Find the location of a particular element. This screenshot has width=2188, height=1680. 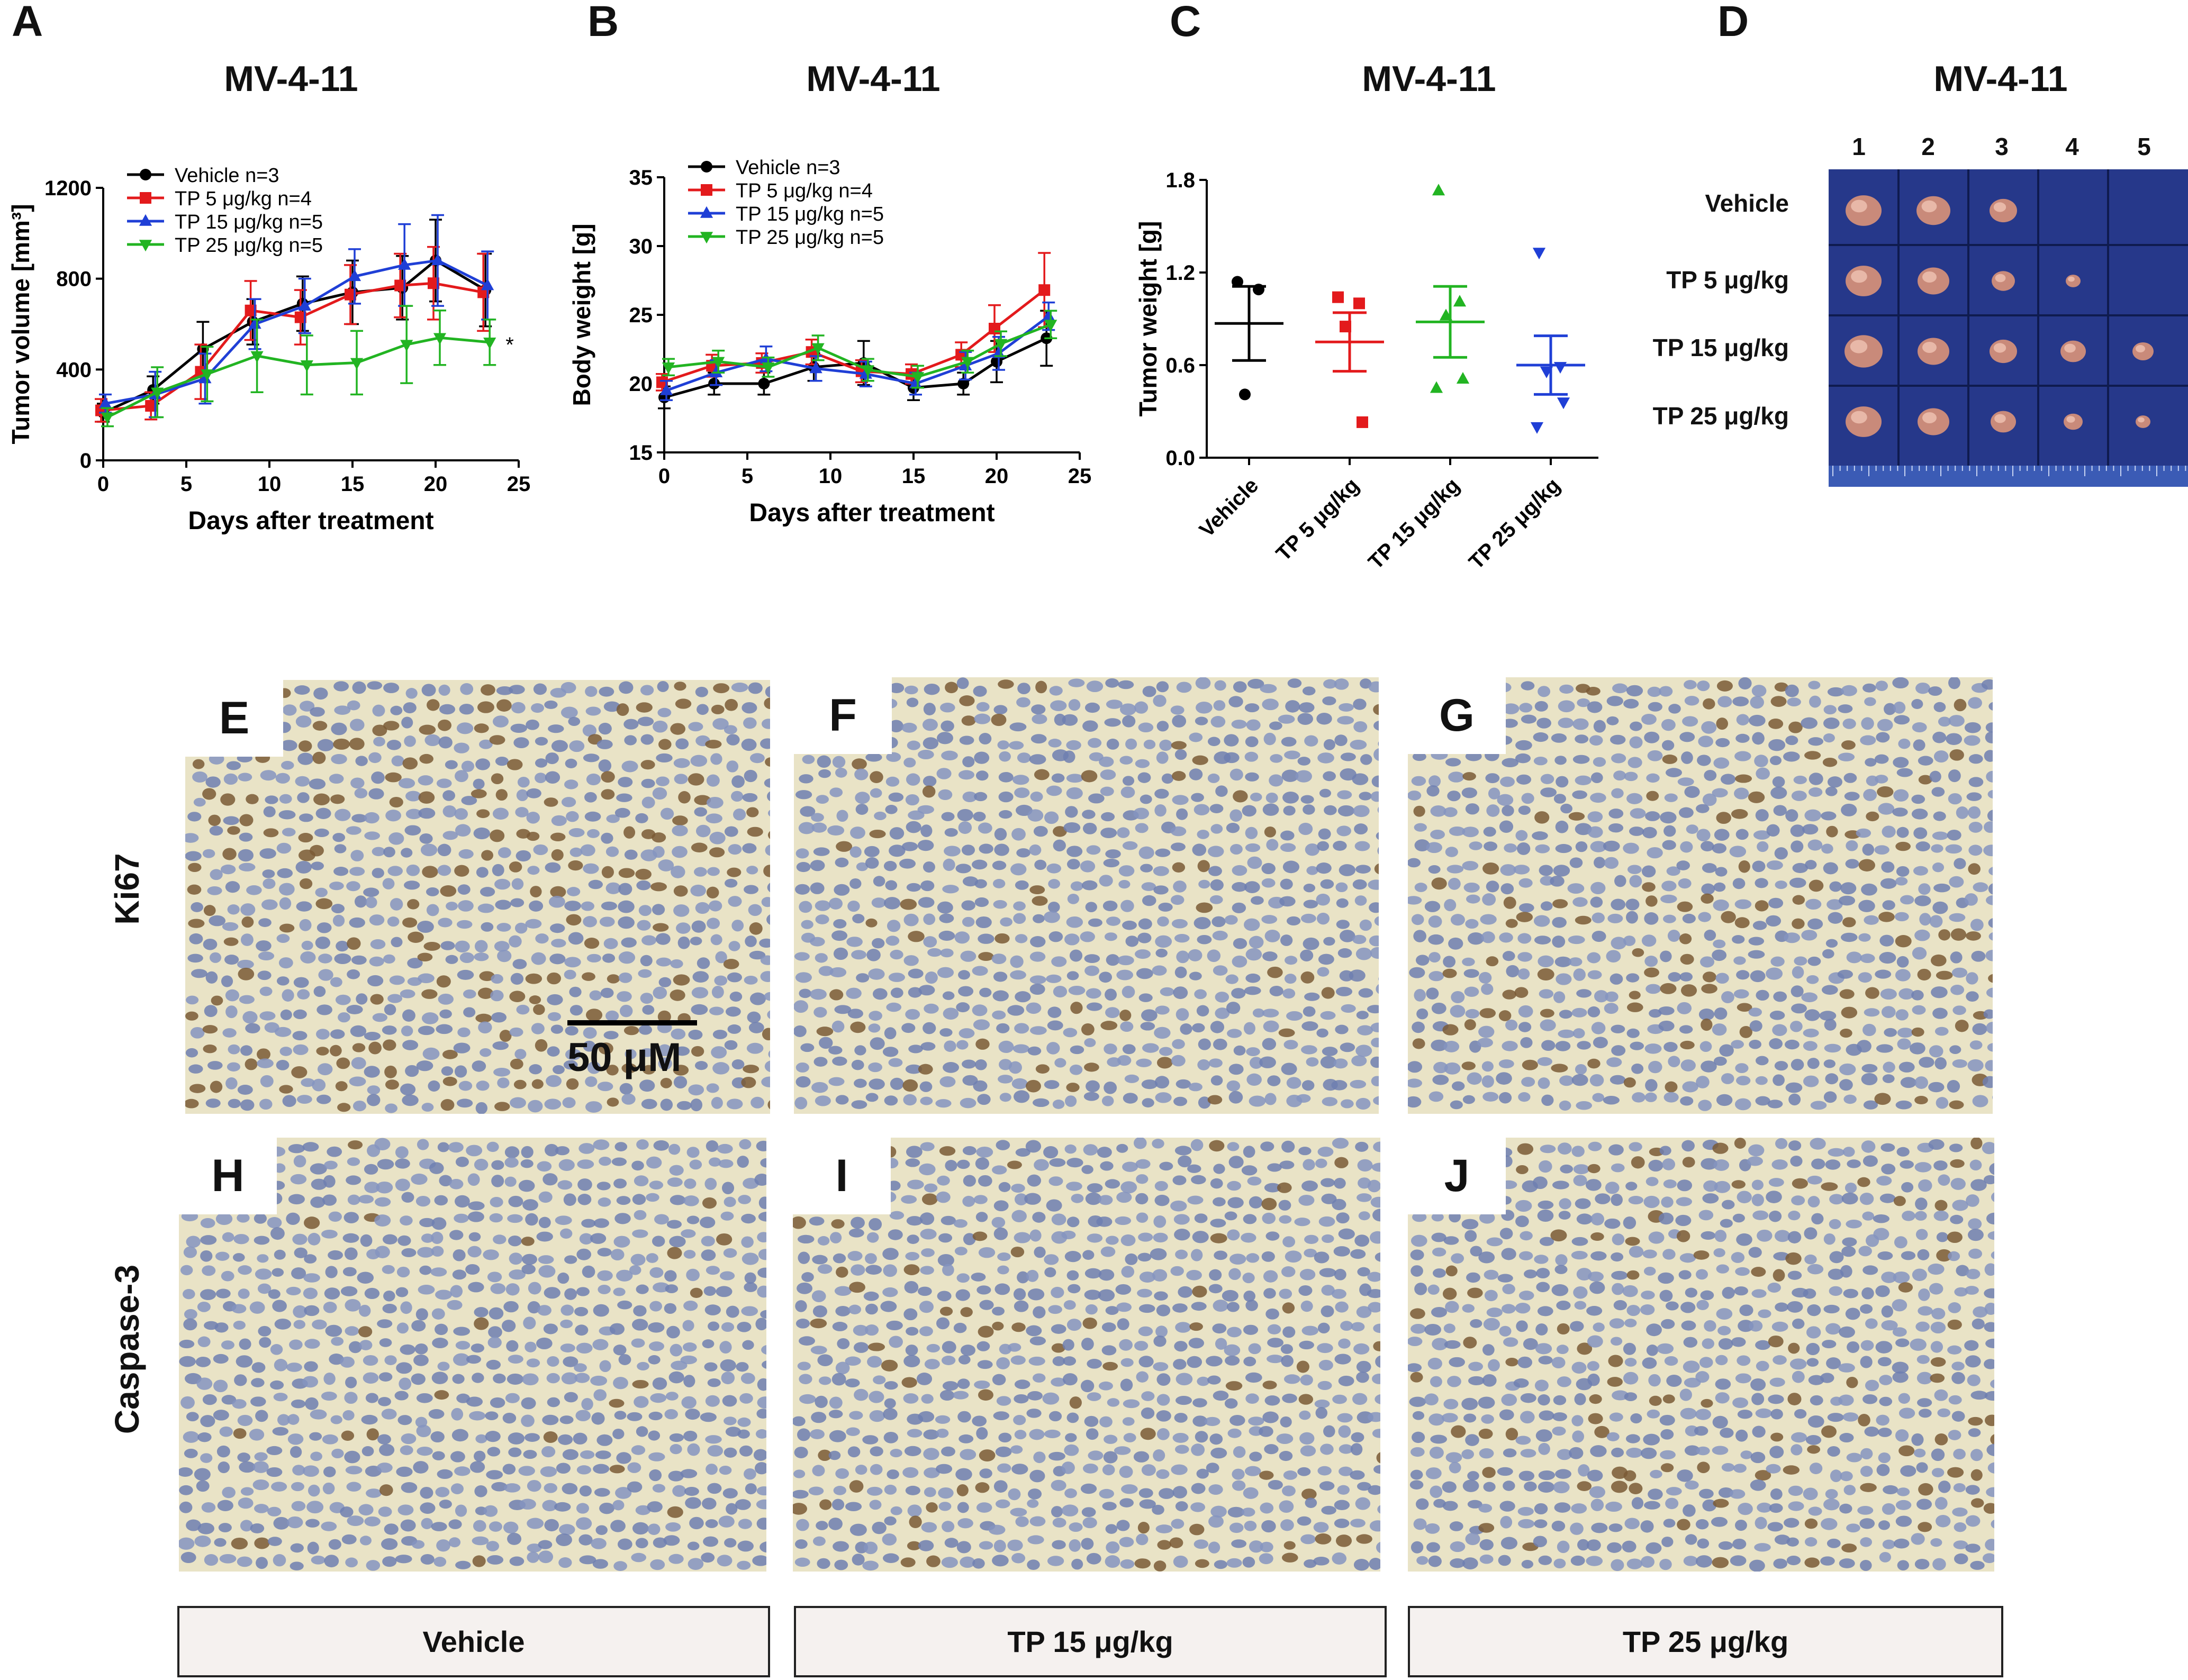

y-tick-label: 1.2 is located at coordinates (1180, 273).